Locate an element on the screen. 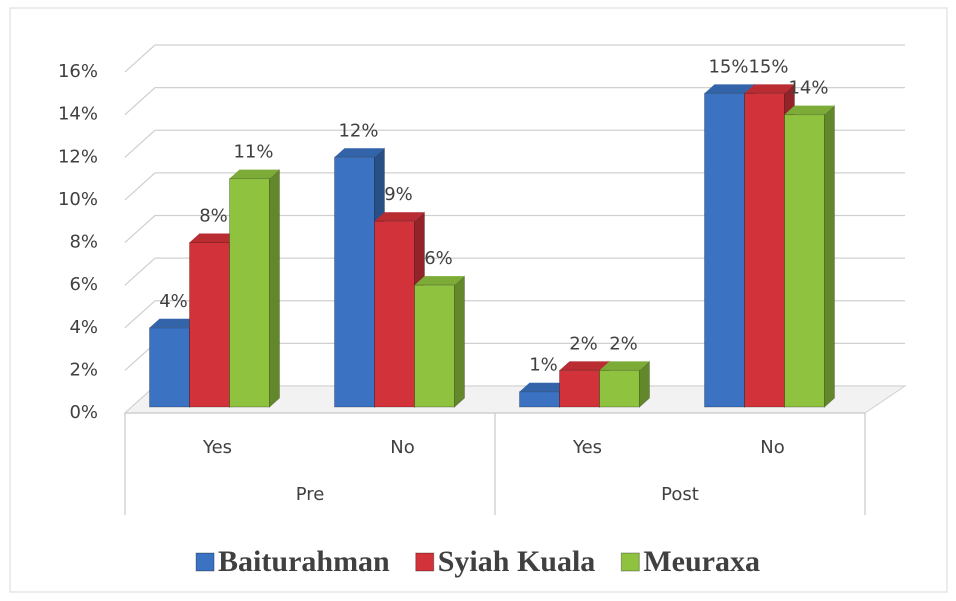  legend: Baiturahman Syiah Kuala Meuraxa is located at coordinates (477, 561).